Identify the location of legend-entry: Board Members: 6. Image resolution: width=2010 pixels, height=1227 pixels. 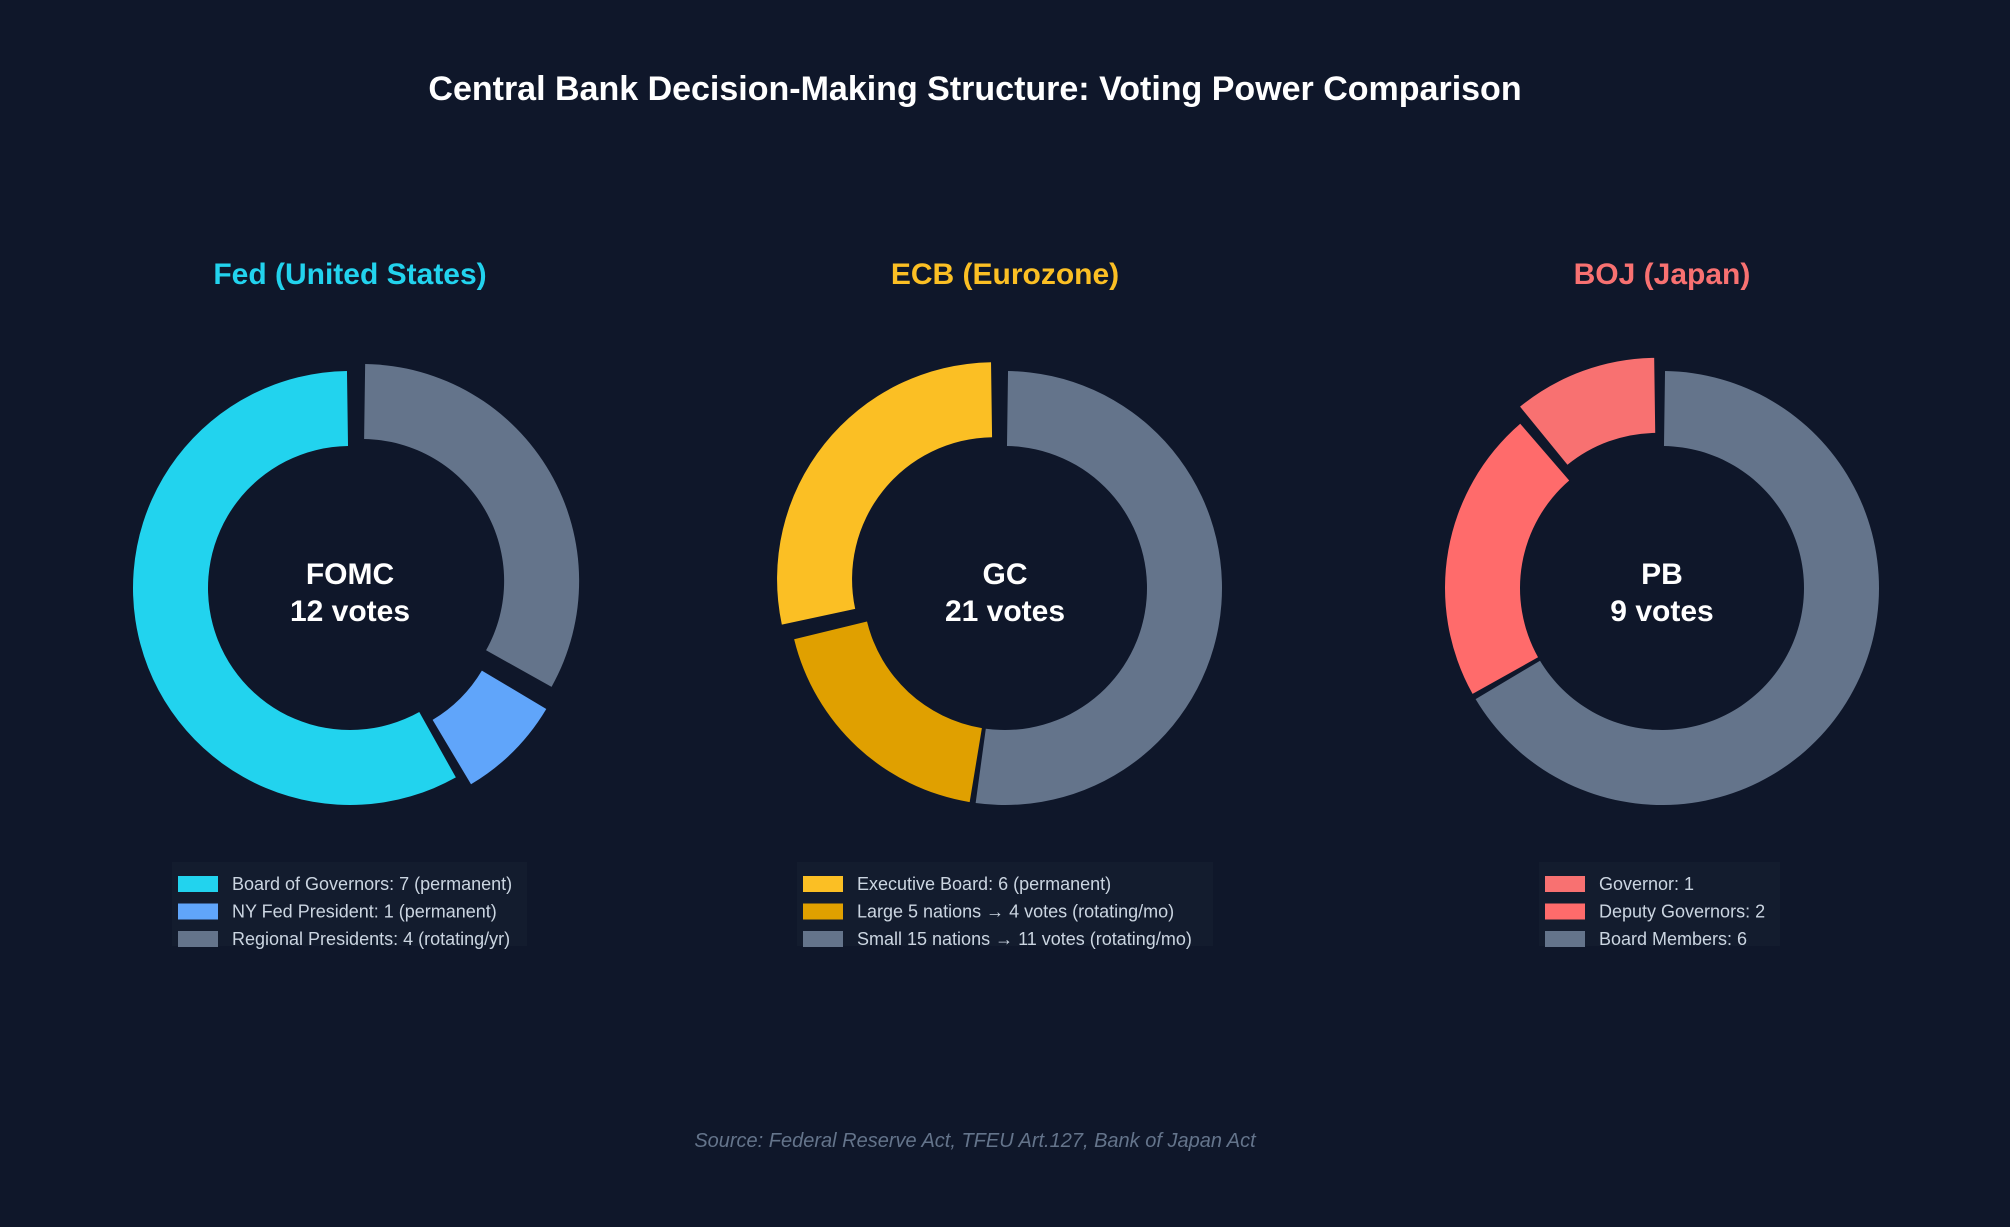
(1673, 939).